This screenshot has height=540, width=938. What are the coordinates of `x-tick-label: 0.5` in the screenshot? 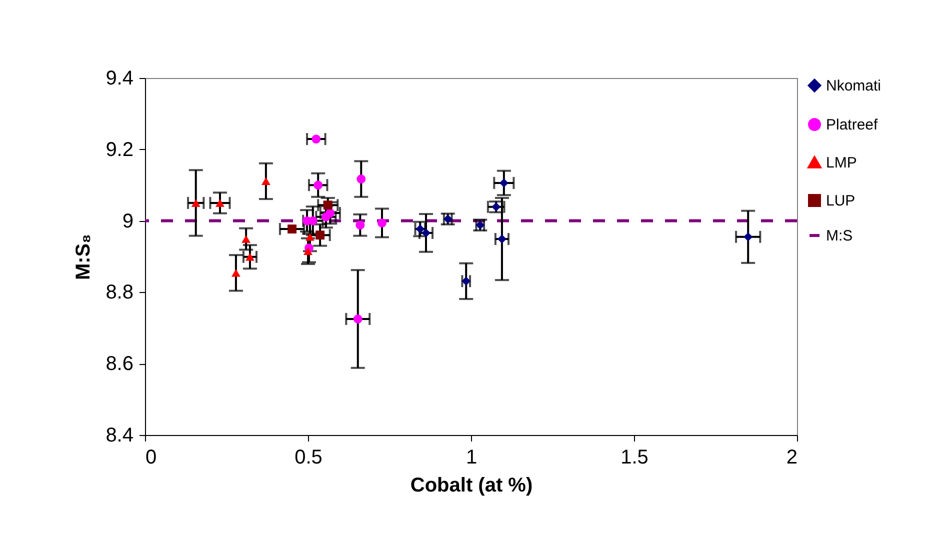 It's located at (308, 457).